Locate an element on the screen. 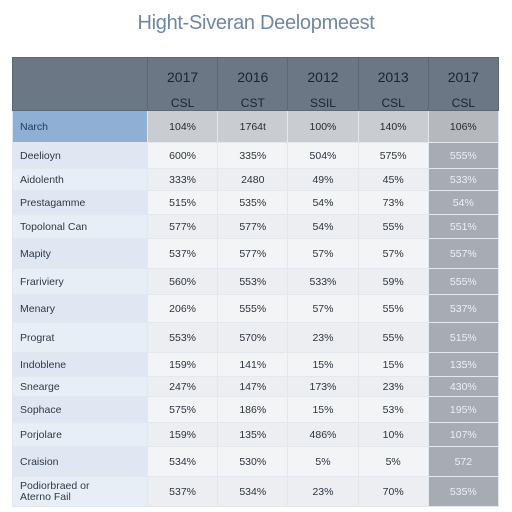  table-cell: 73% is located at coordinates (393, 202).